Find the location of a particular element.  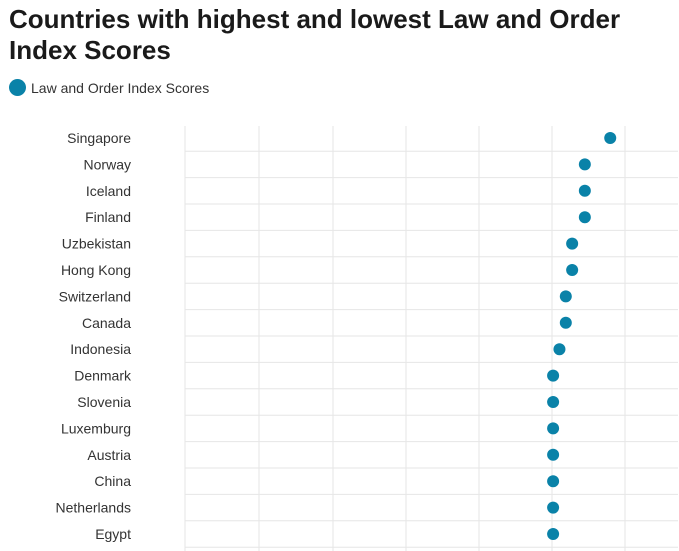

category-label: Canada is located at coordinates (106, 323).